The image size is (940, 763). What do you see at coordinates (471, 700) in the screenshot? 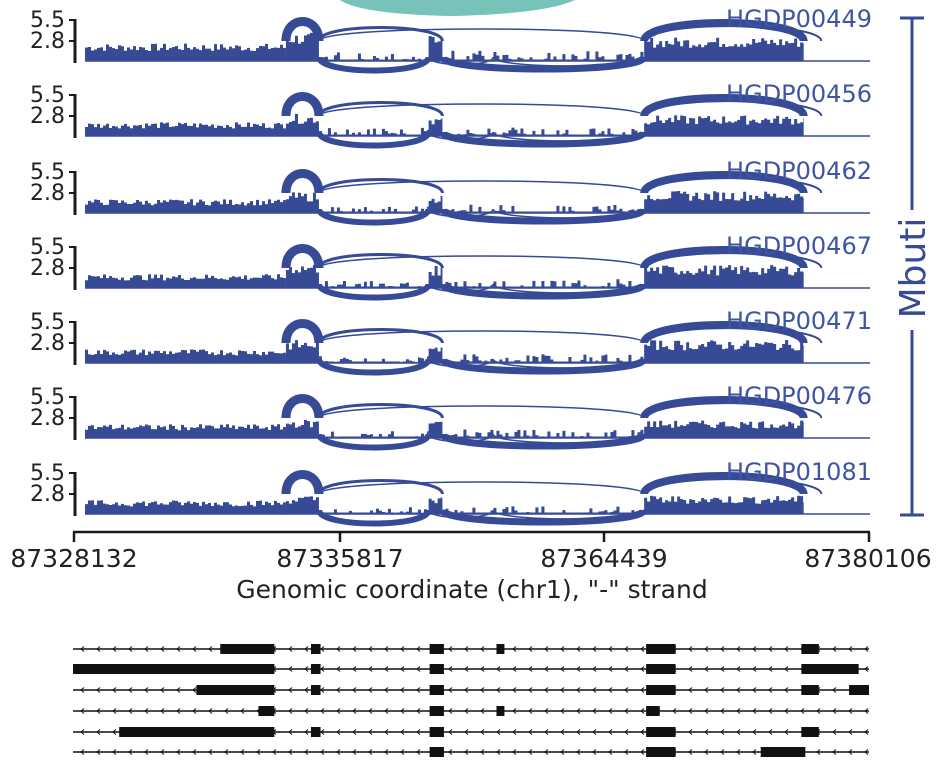
I see `transcript-models` at bounding box center [471, 700].